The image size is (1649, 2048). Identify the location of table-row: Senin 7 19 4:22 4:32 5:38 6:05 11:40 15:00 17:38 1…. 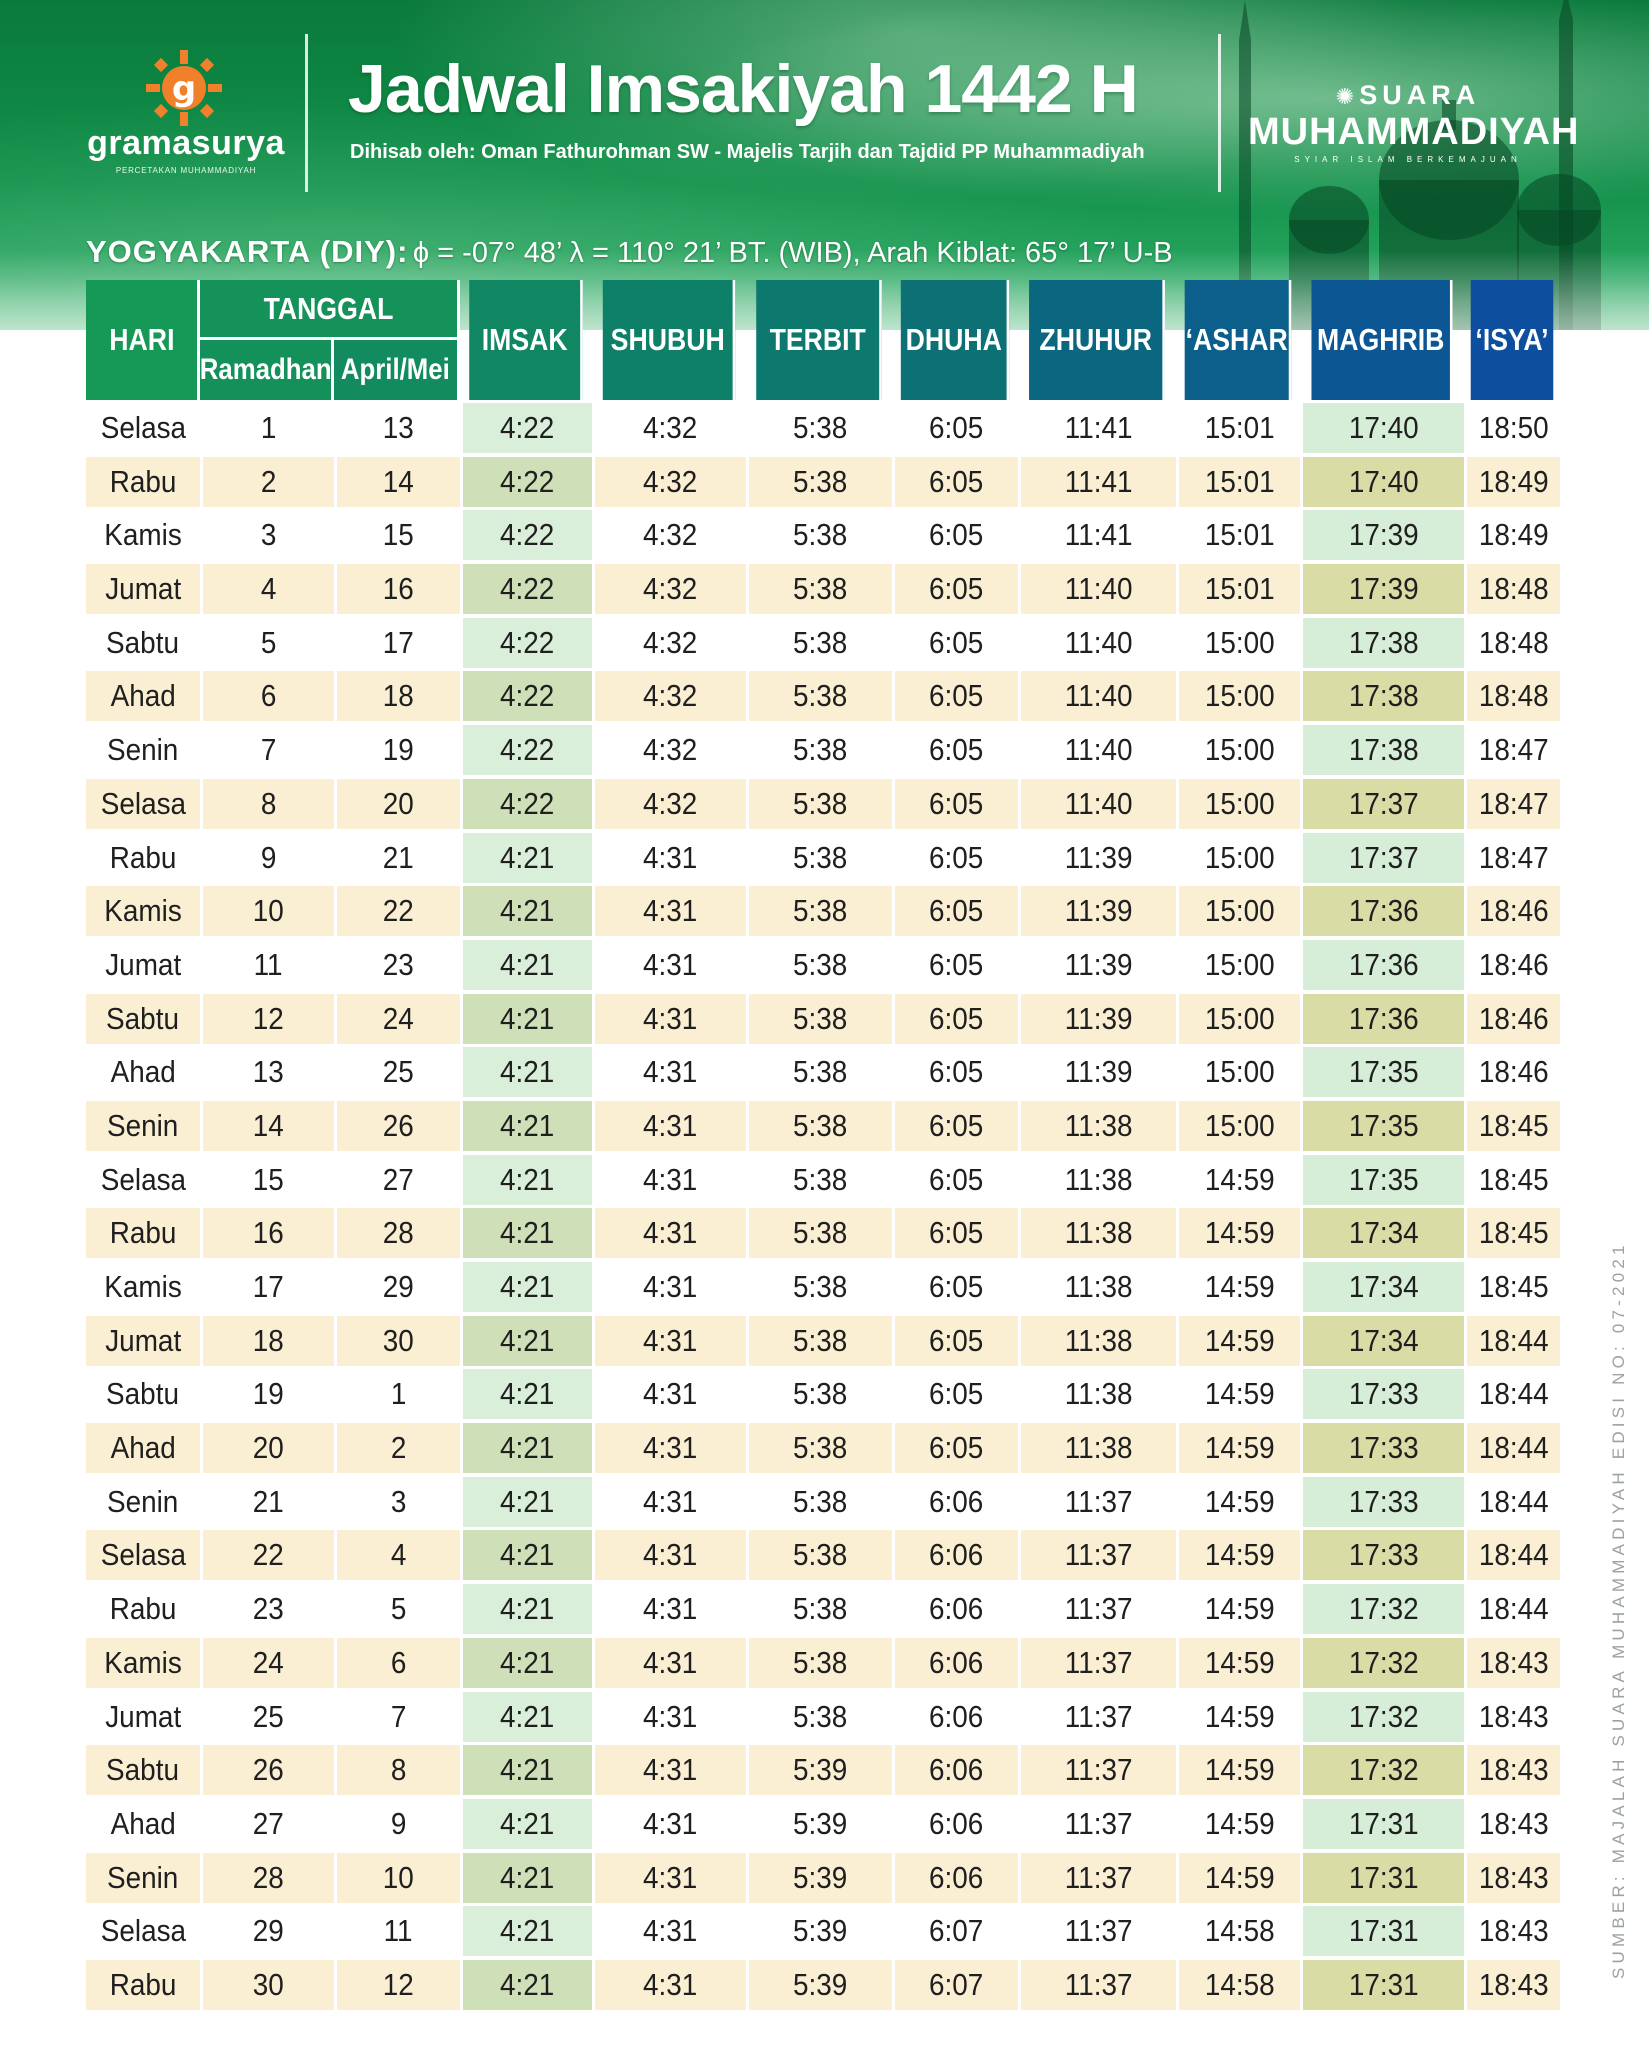
(823, 749).